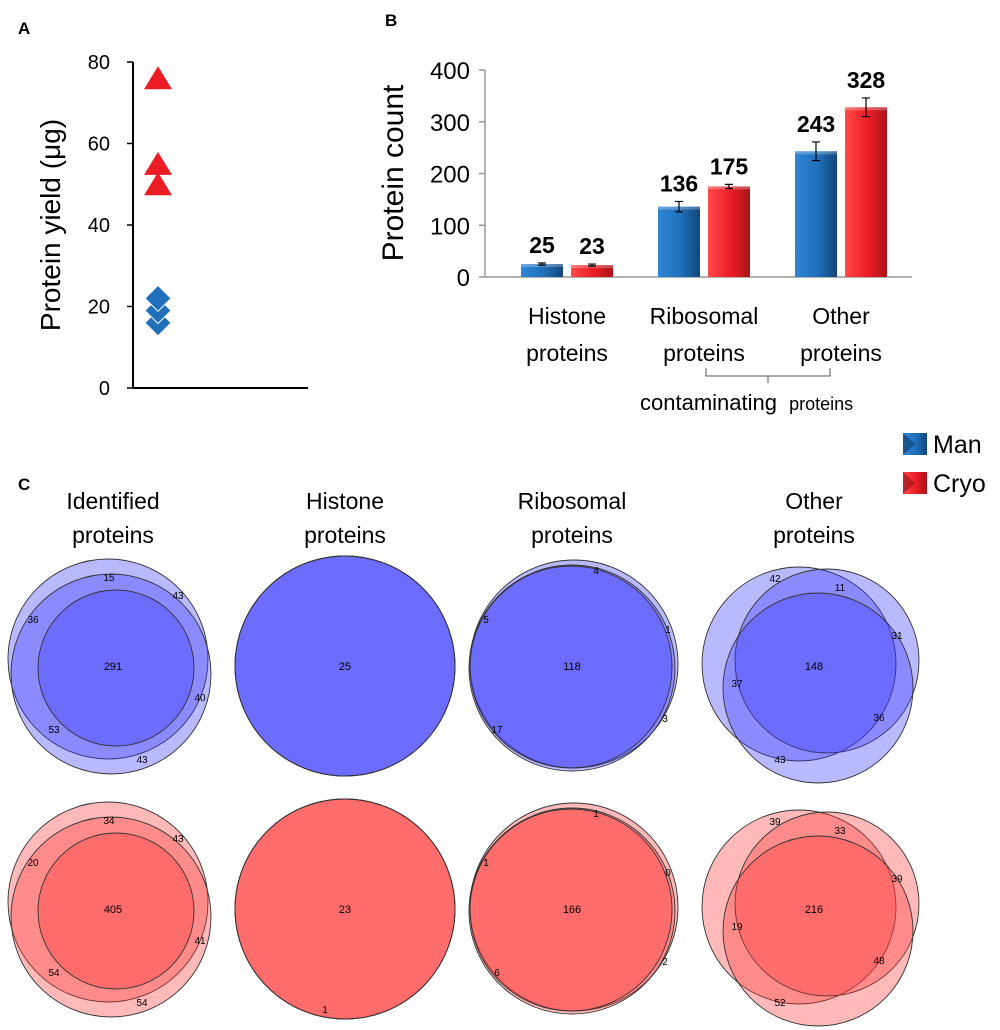 This screenshot has height=1030, width=1000. What do you see at coordinates (99, 226) in the screenshot?
I see `panel-a-ytick-label: 40` at bounding box center [99, 226].